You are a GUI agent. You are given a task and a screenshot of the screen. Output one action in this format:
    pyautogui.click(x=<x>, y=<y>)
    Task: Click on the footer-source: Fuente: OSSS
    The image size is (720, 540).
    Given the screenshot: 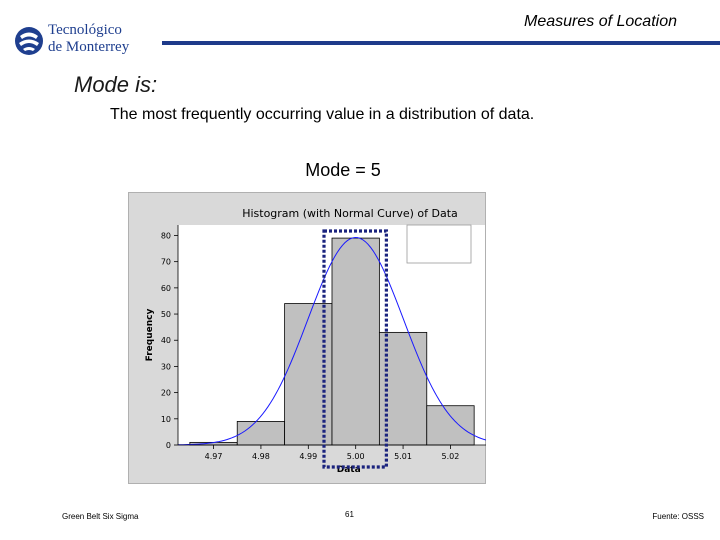 What is the action you would take?
    pyautogui.click(x=678, y=516)
    